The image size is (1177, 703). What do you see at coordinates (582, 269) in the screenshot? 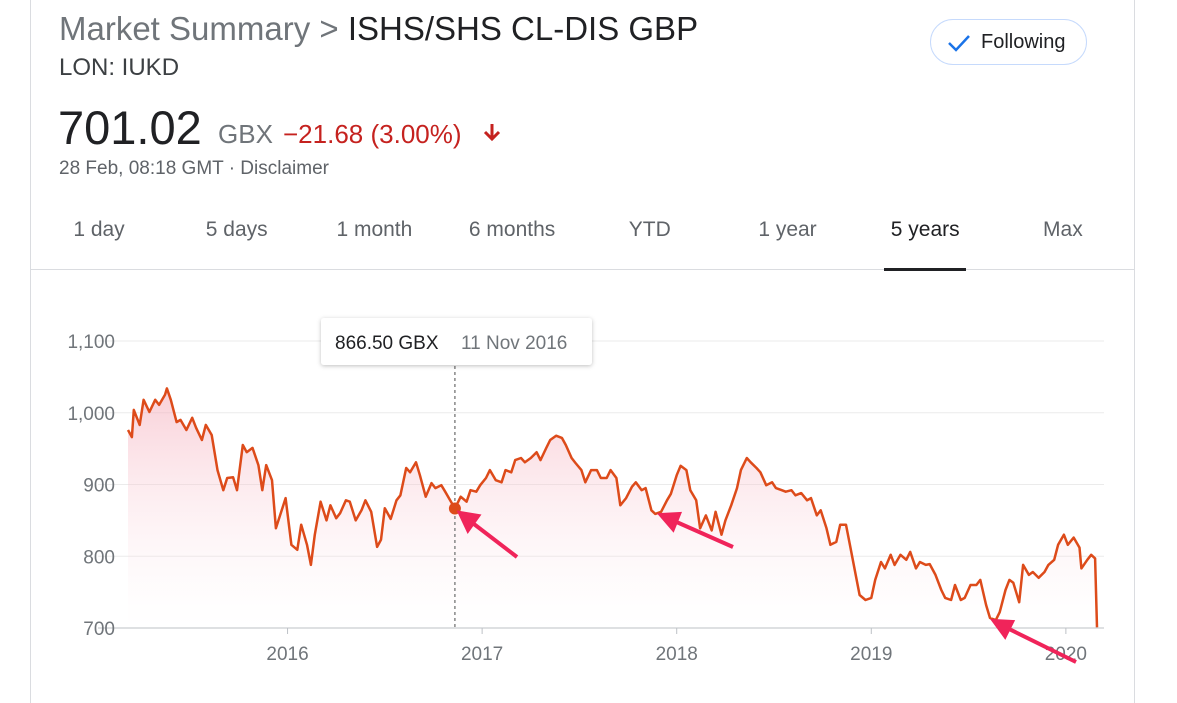
I see `divider` at bounding box center [582, 269].